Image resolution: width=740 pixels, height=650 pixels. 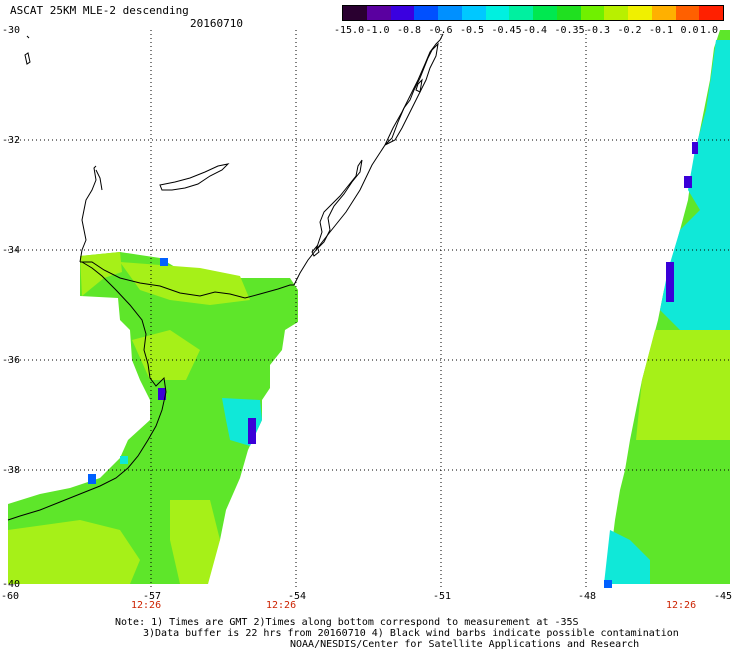 I want to click on latitude-label: -34, so click(x=11, y=250).